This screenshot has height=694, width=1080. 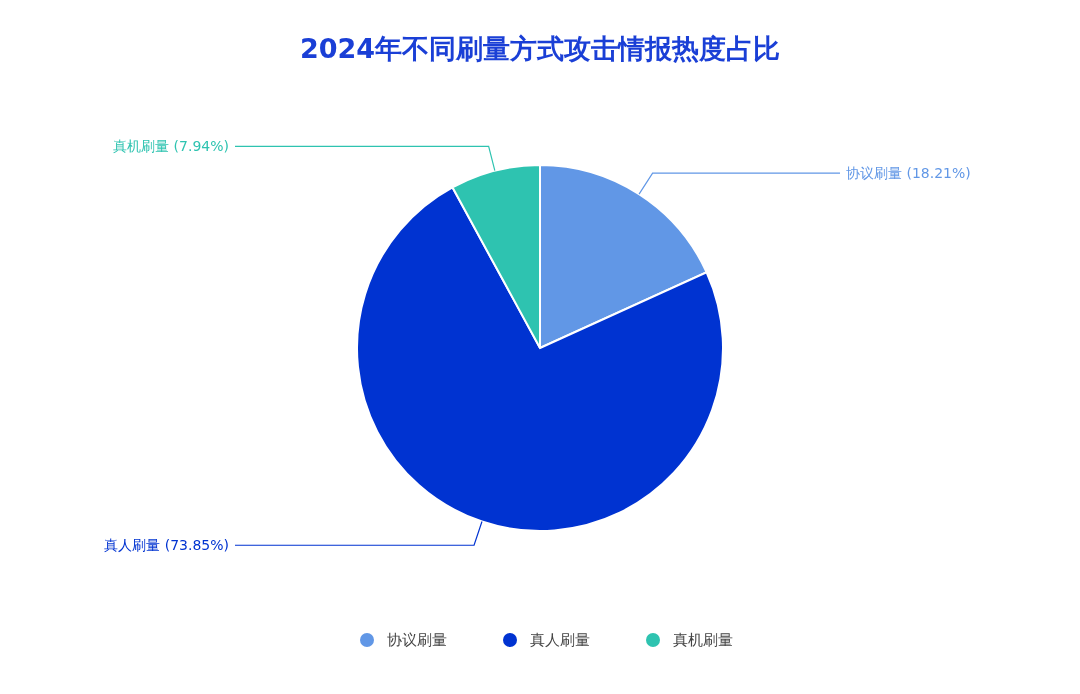 I want to click on legend-label: 协议刷量, so click(x=417, y=640).